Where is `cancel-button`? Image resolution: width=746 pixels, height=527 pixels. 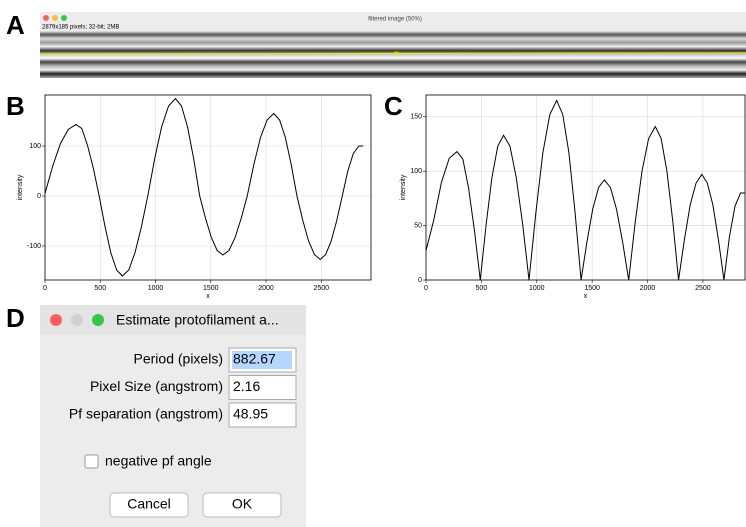 cancel-button is located at coordinates (149, 505).